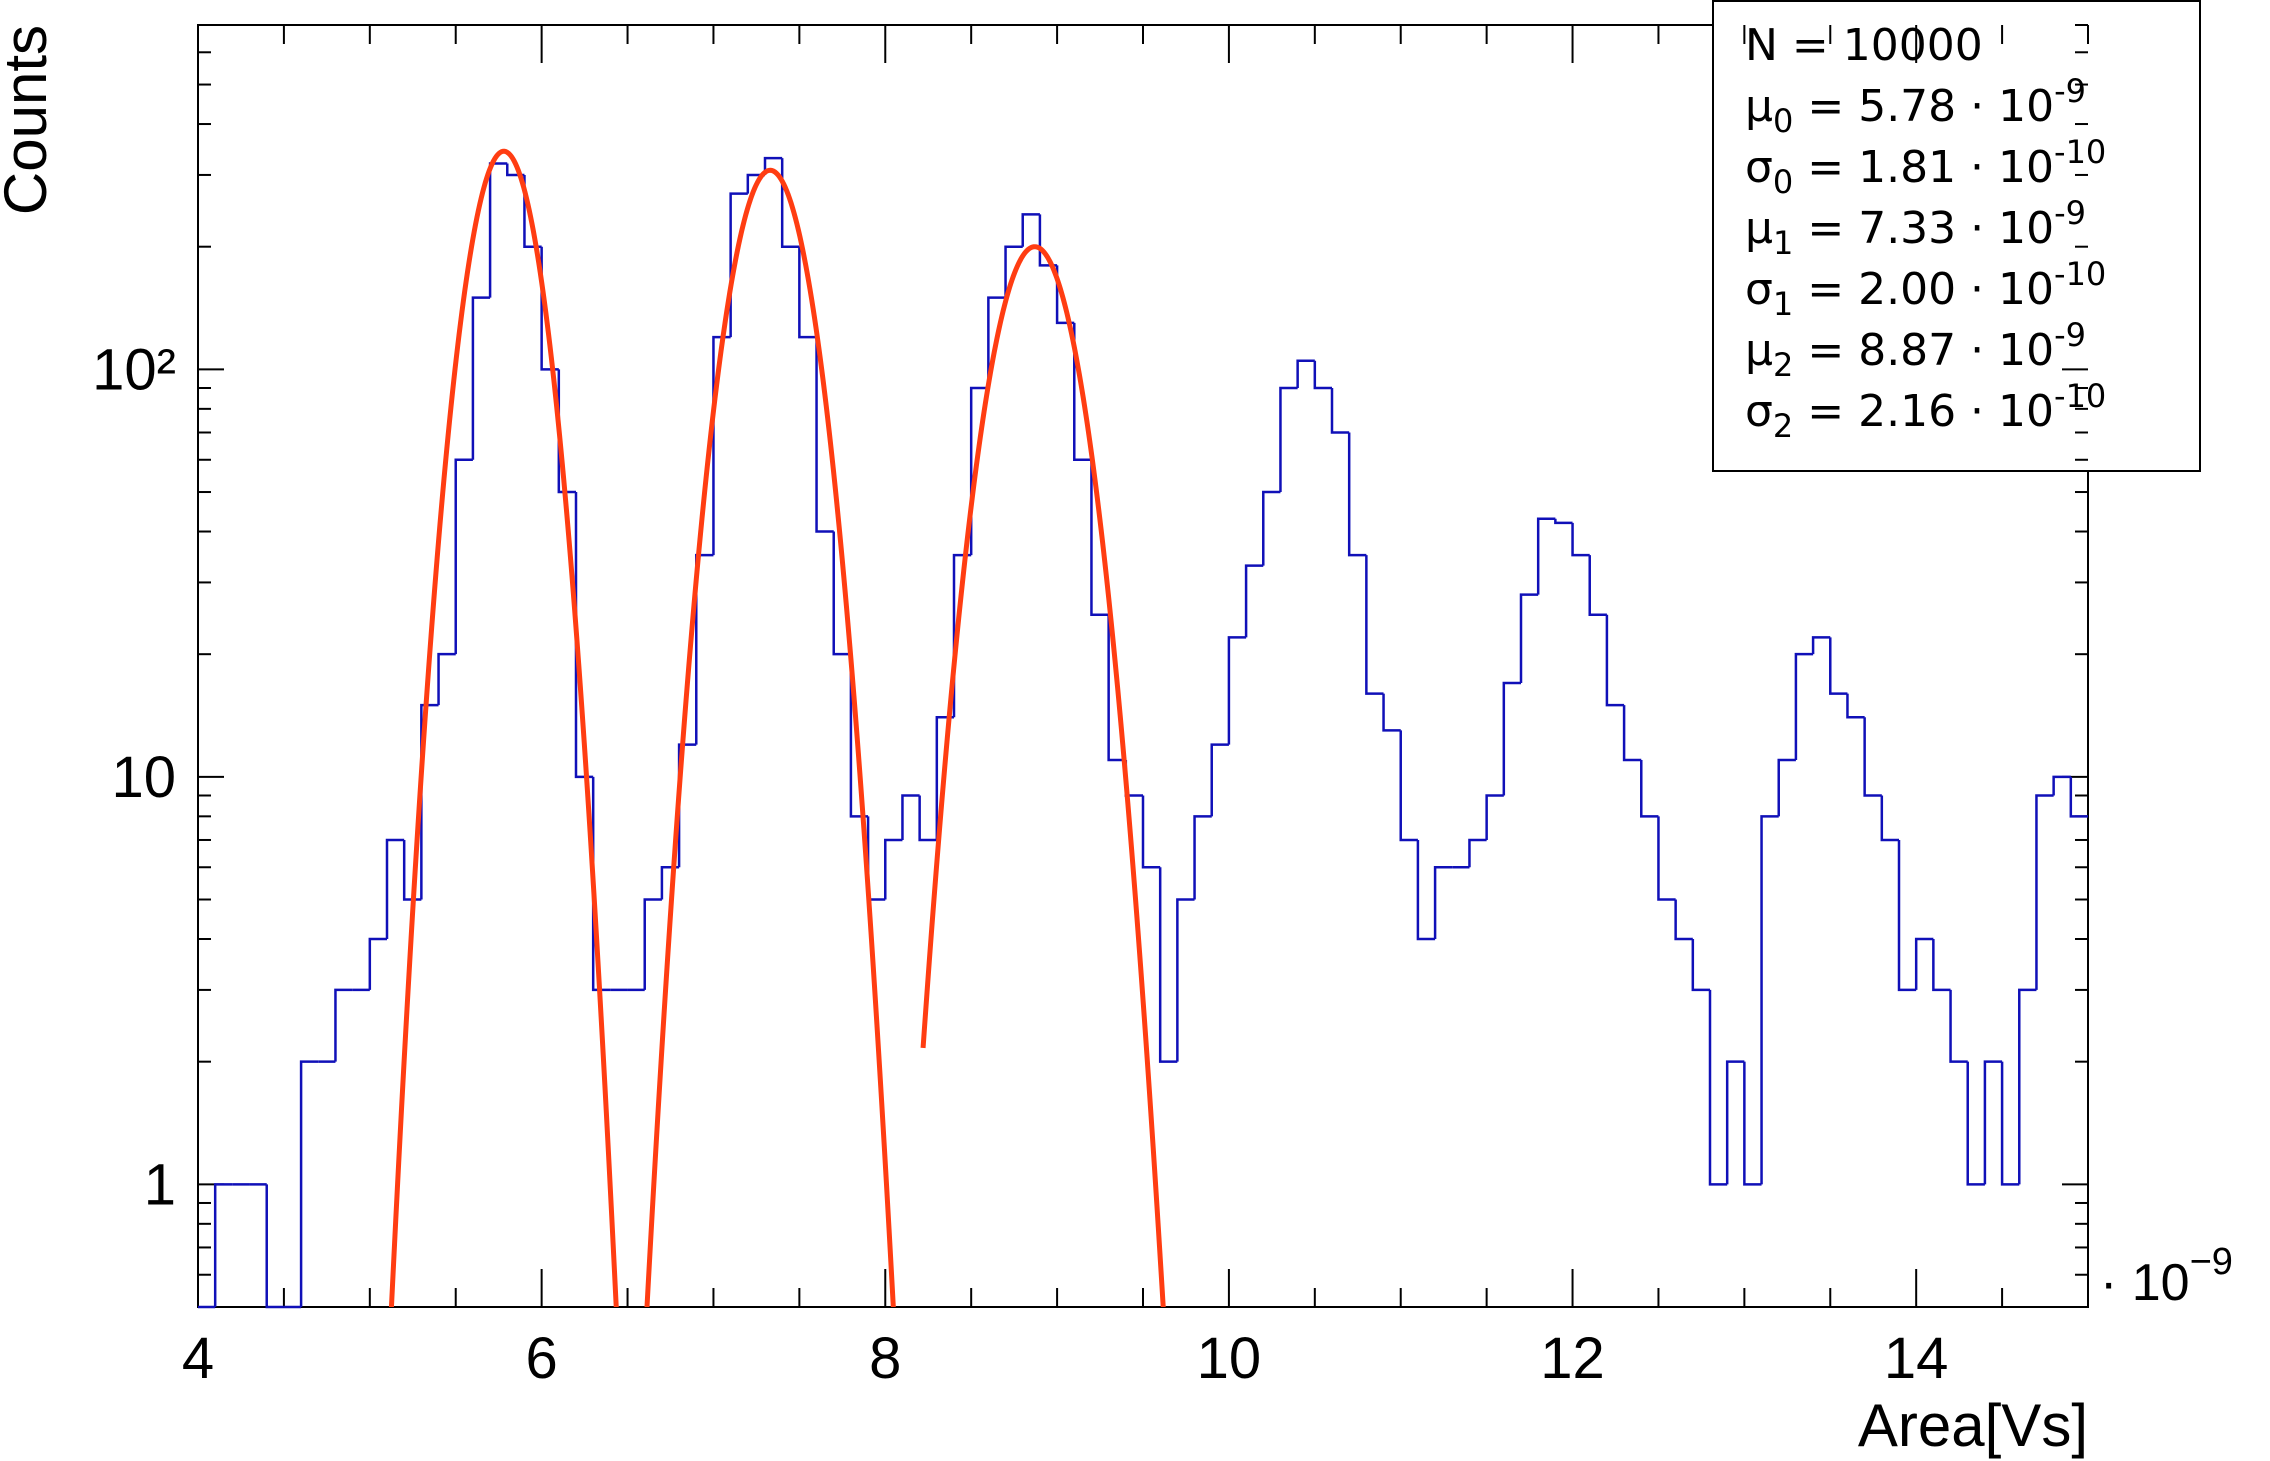 Image resolution: width=2270 pixels, height=1461 pixels. What do you see at coordinates (1923, 350) in the screenshot?
I see `stat-text: = 8.87 · 10` at bounding box center [1923, 350].